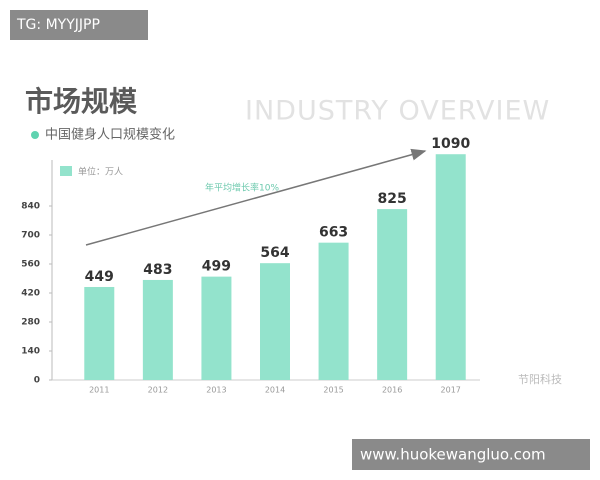 The image size is (600, 480). What do you see at coordinates (333, 390) in the screenshot?
I see `x-tick-label: 2015` at bounding box center [333, 390].